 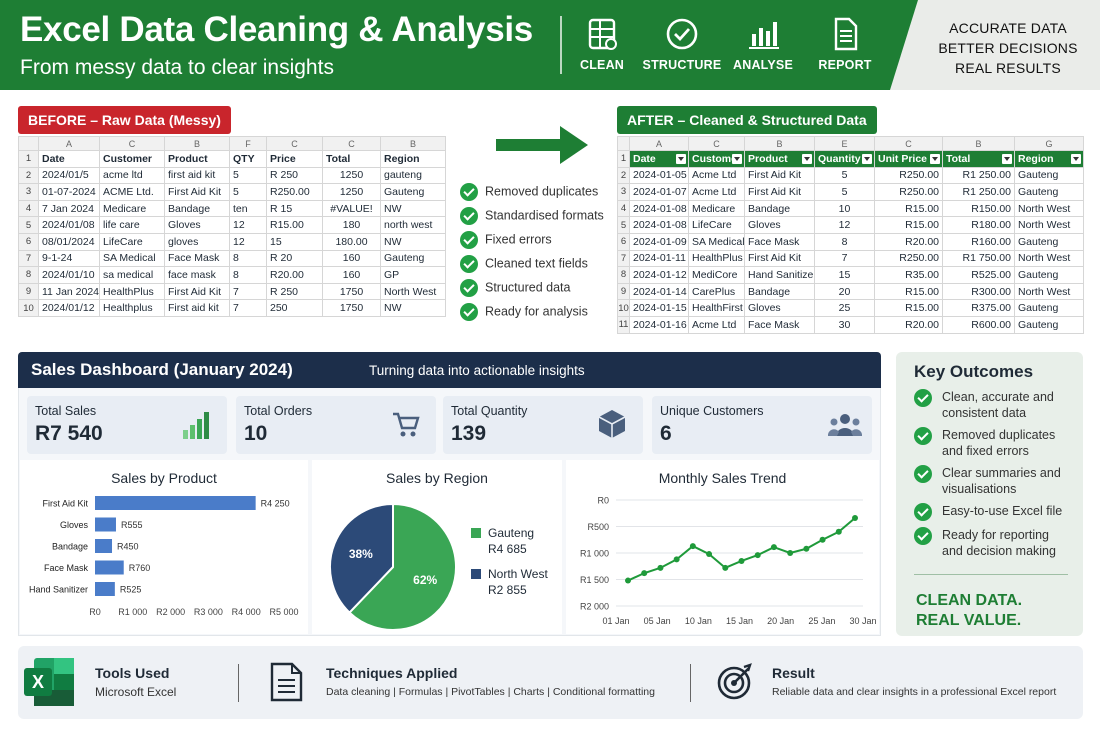 I want to click on table-cell: Gloves, so click(x=779, y=308).